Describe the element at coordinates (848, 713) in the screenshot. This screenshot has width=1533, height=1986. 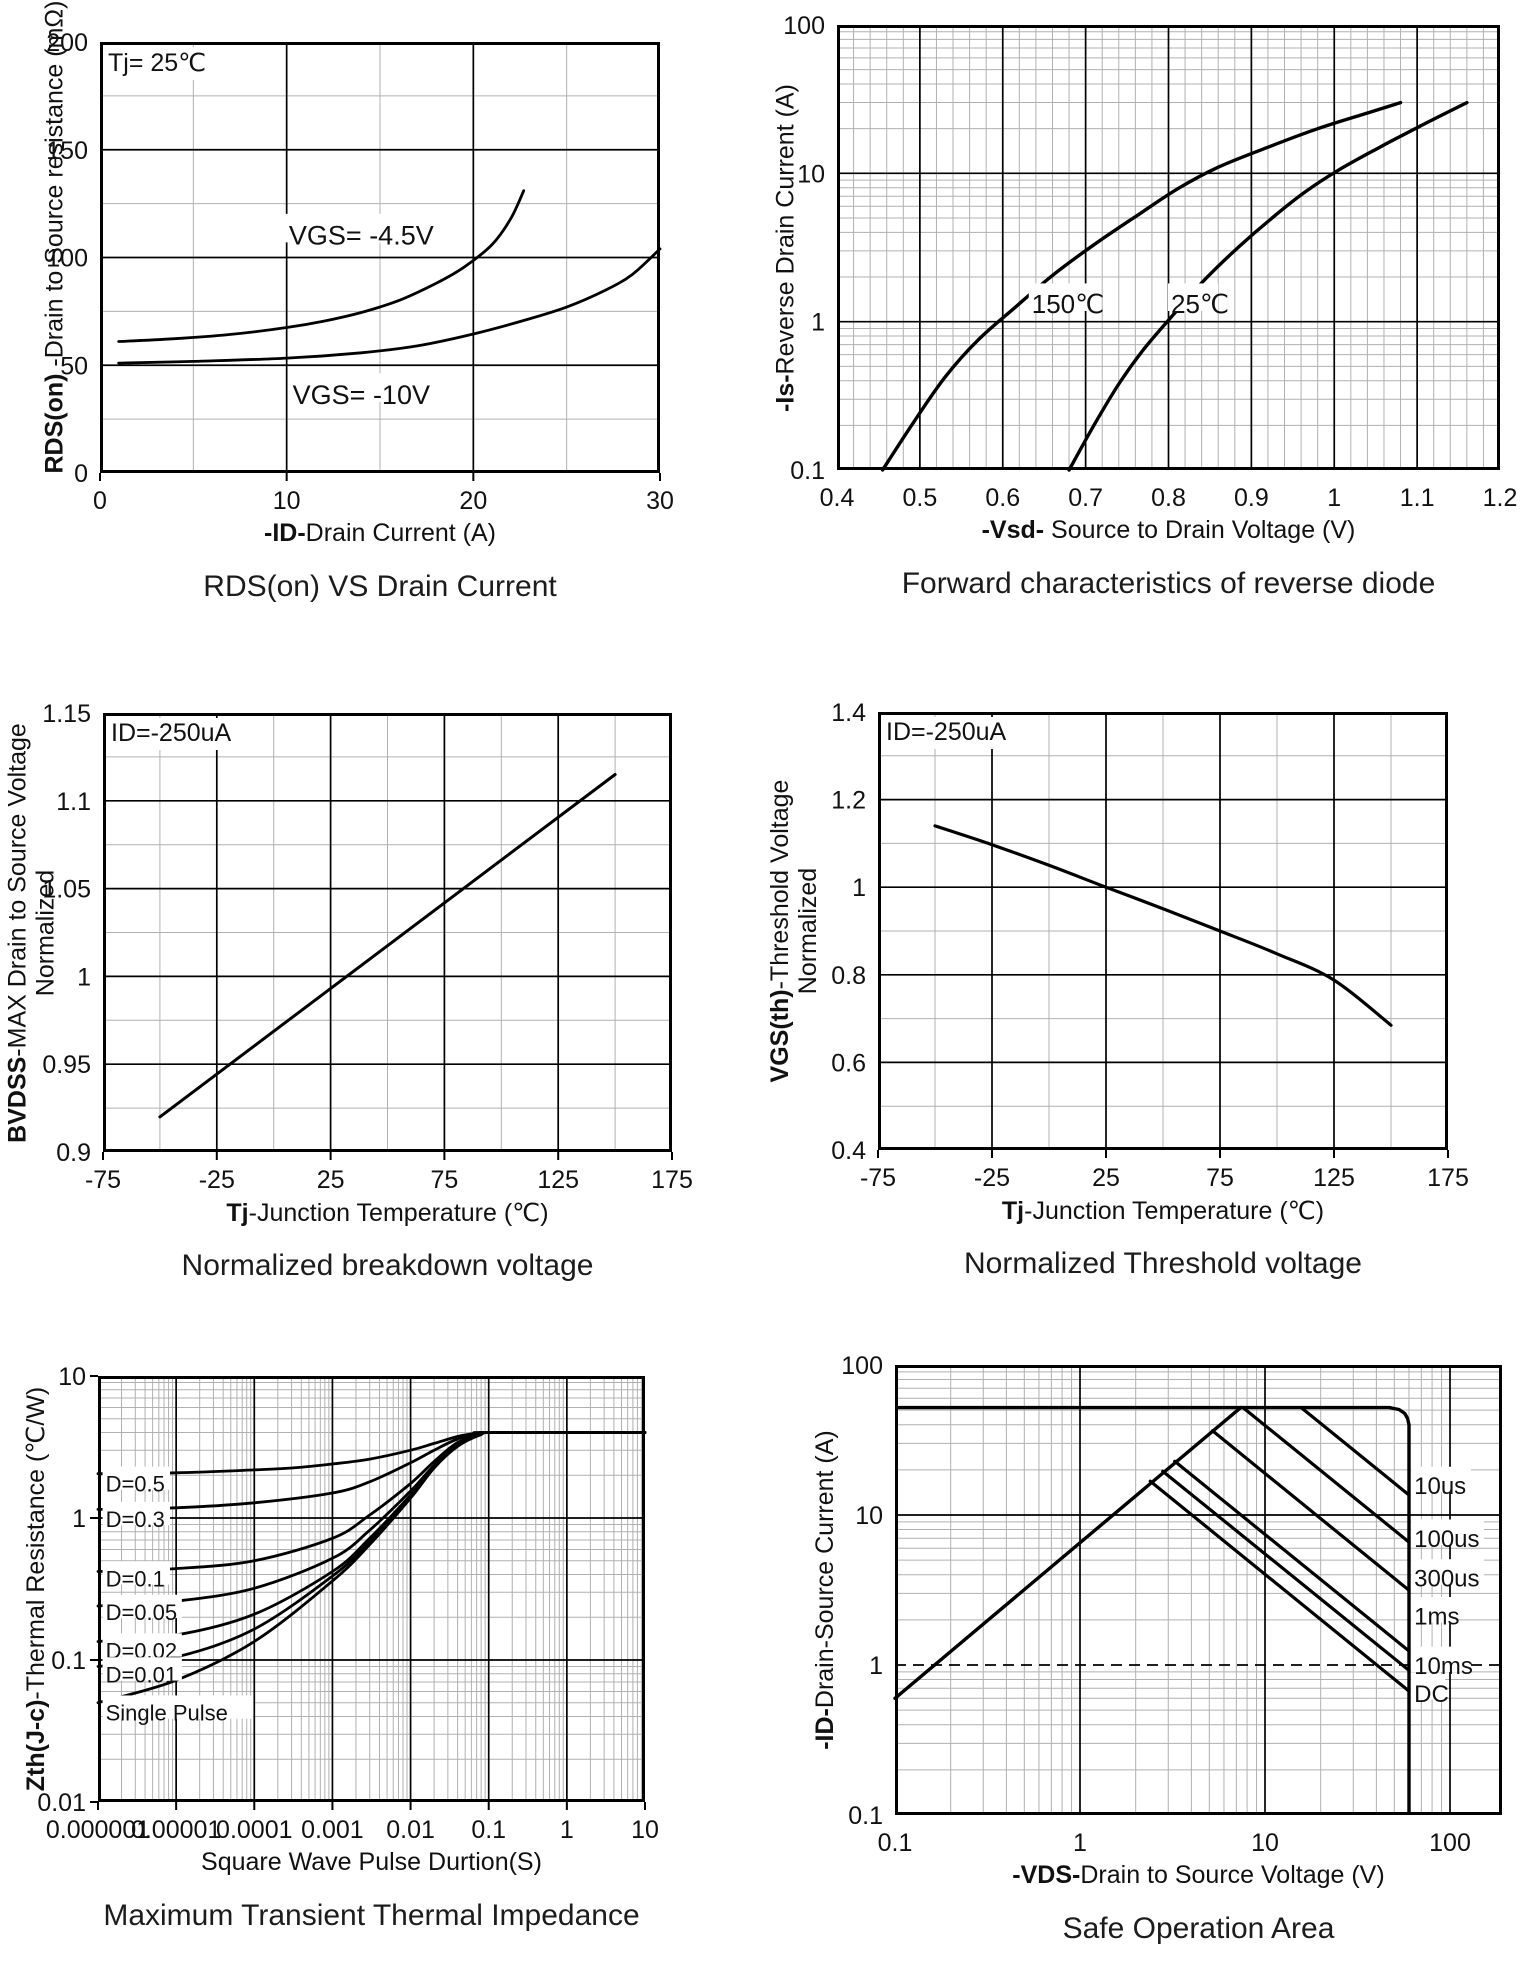
I see `svg-text: 1.4` at that location.